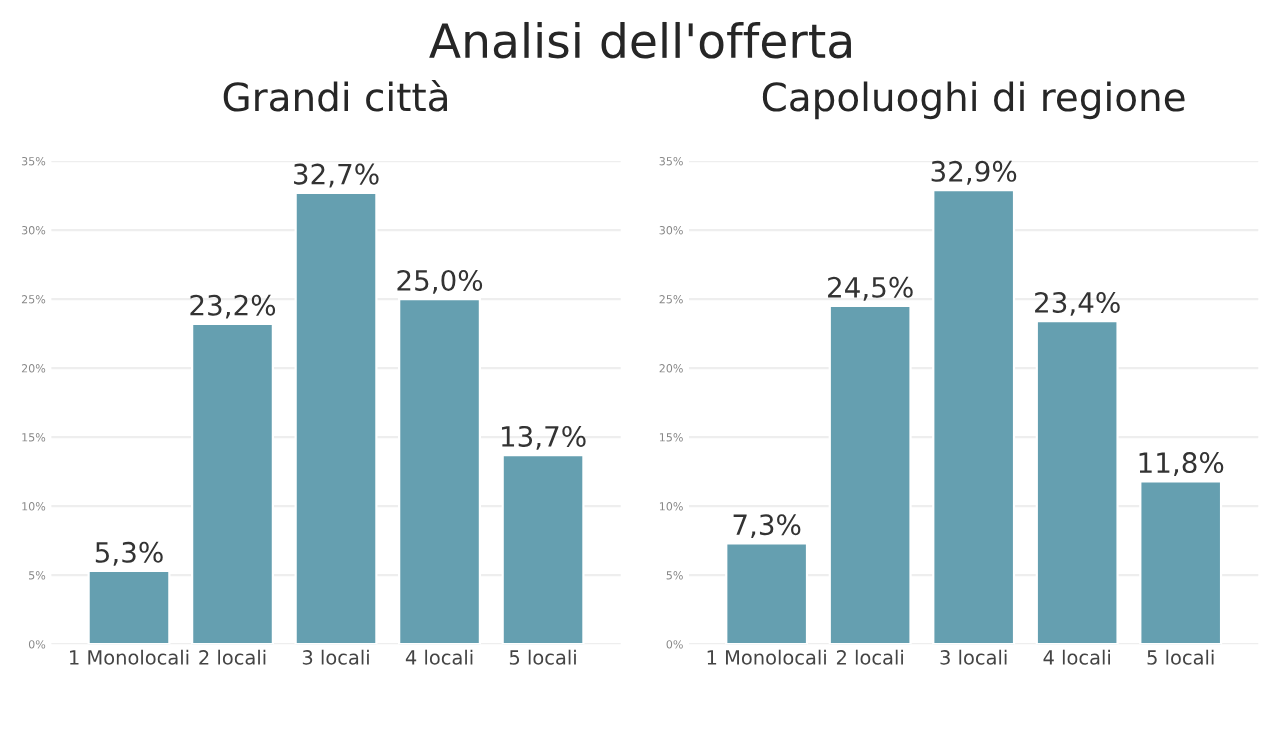 Image resolution: width=1284 pixels, height=732 pixels. Describe the element at coordinates (767, 526) in the screenshot. I see `data-label: 7,3%` at that location.